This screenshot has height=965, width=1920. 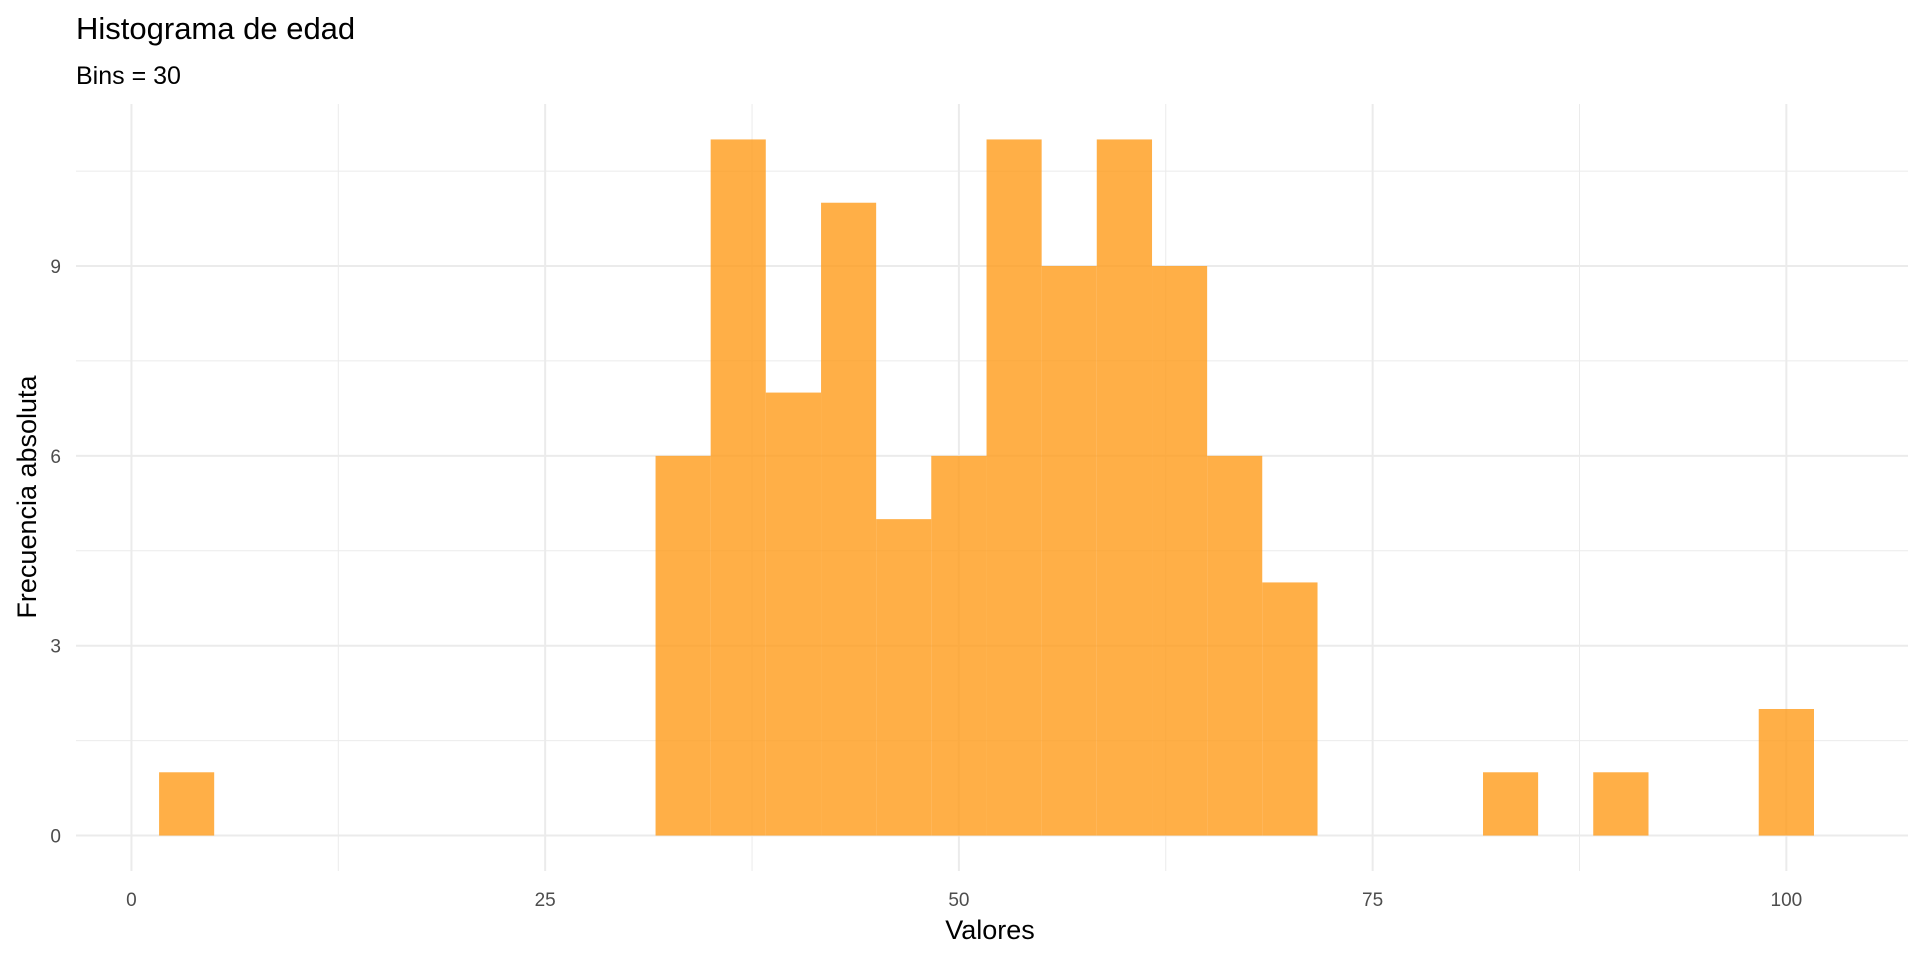 What do you see at coordinates (55, 647) in the screenshot?
I see `y-tick-label: 3` at bounding box center [55, 647].